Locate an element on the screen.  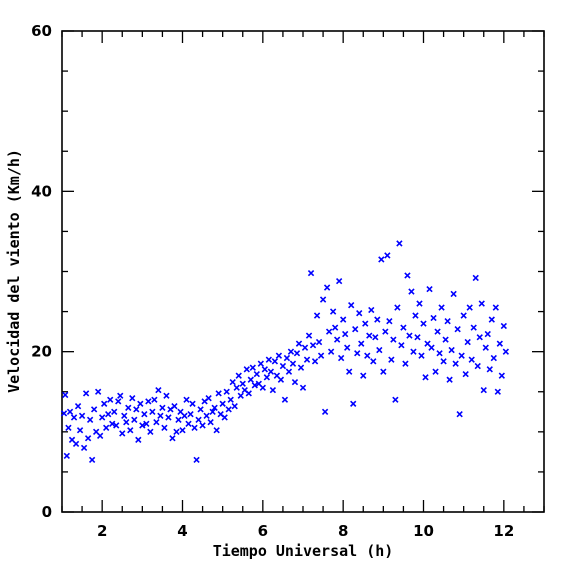
x-tick-label: 12 is located at coordinates (503, 531).